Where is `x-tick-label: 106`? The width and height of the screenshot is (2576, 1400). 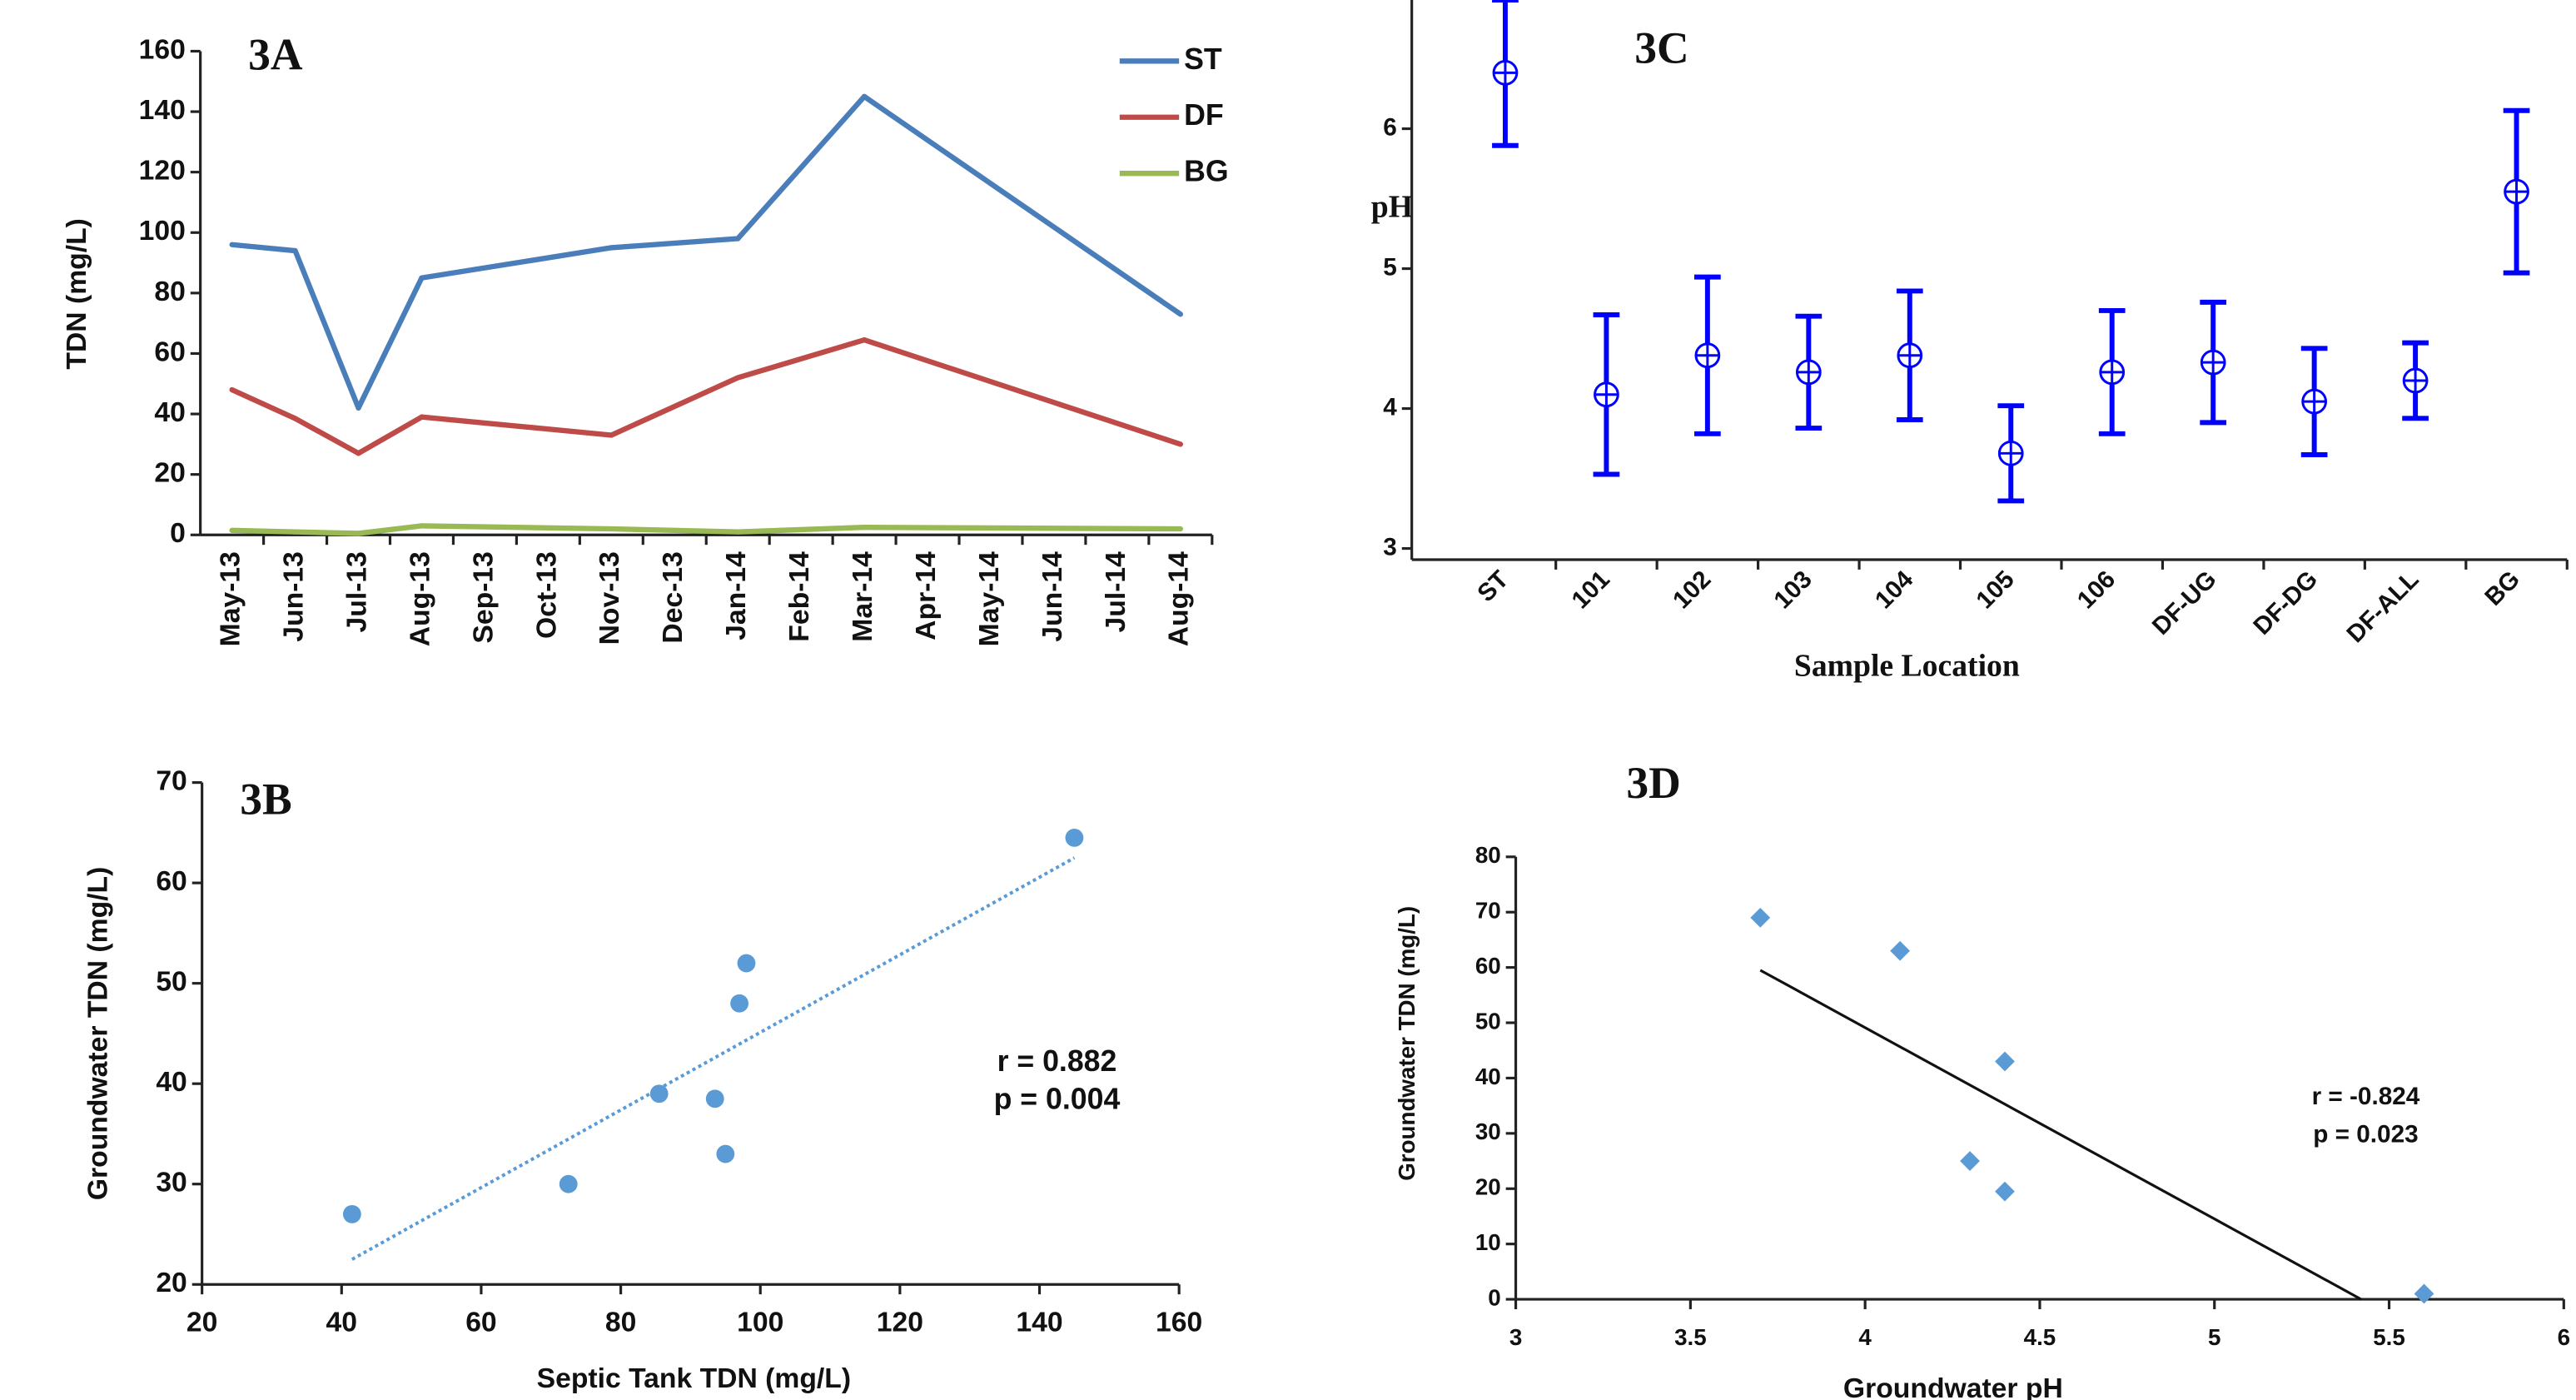
x-tick-label: 106 is located at coordinates (2096, 589).